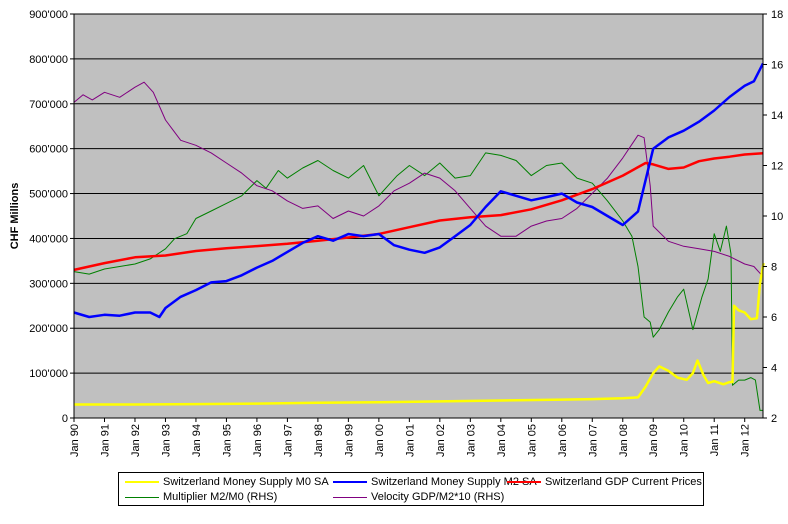 The image size is (788, 524). What do you see at coordinates (246, 482) in the screenshot?
I see `legend-label-m0: Switzerland Money Supply M0 SA` at bounding box center [246, 482].